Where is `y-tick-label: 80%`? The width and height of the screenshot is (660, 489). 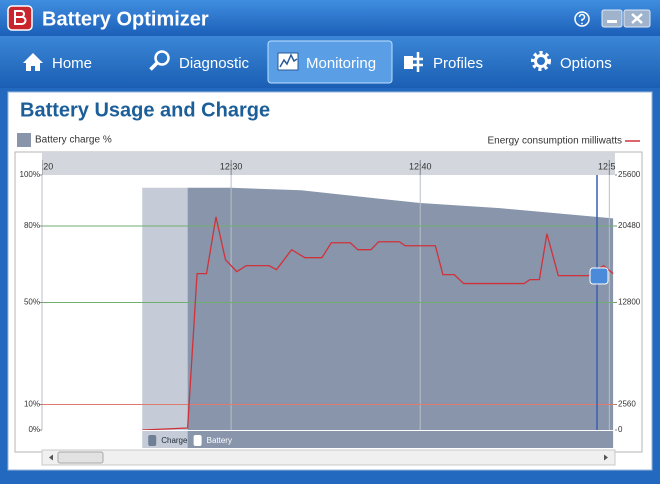
y-tick-label: 80% is located at coordinates (32, 225).